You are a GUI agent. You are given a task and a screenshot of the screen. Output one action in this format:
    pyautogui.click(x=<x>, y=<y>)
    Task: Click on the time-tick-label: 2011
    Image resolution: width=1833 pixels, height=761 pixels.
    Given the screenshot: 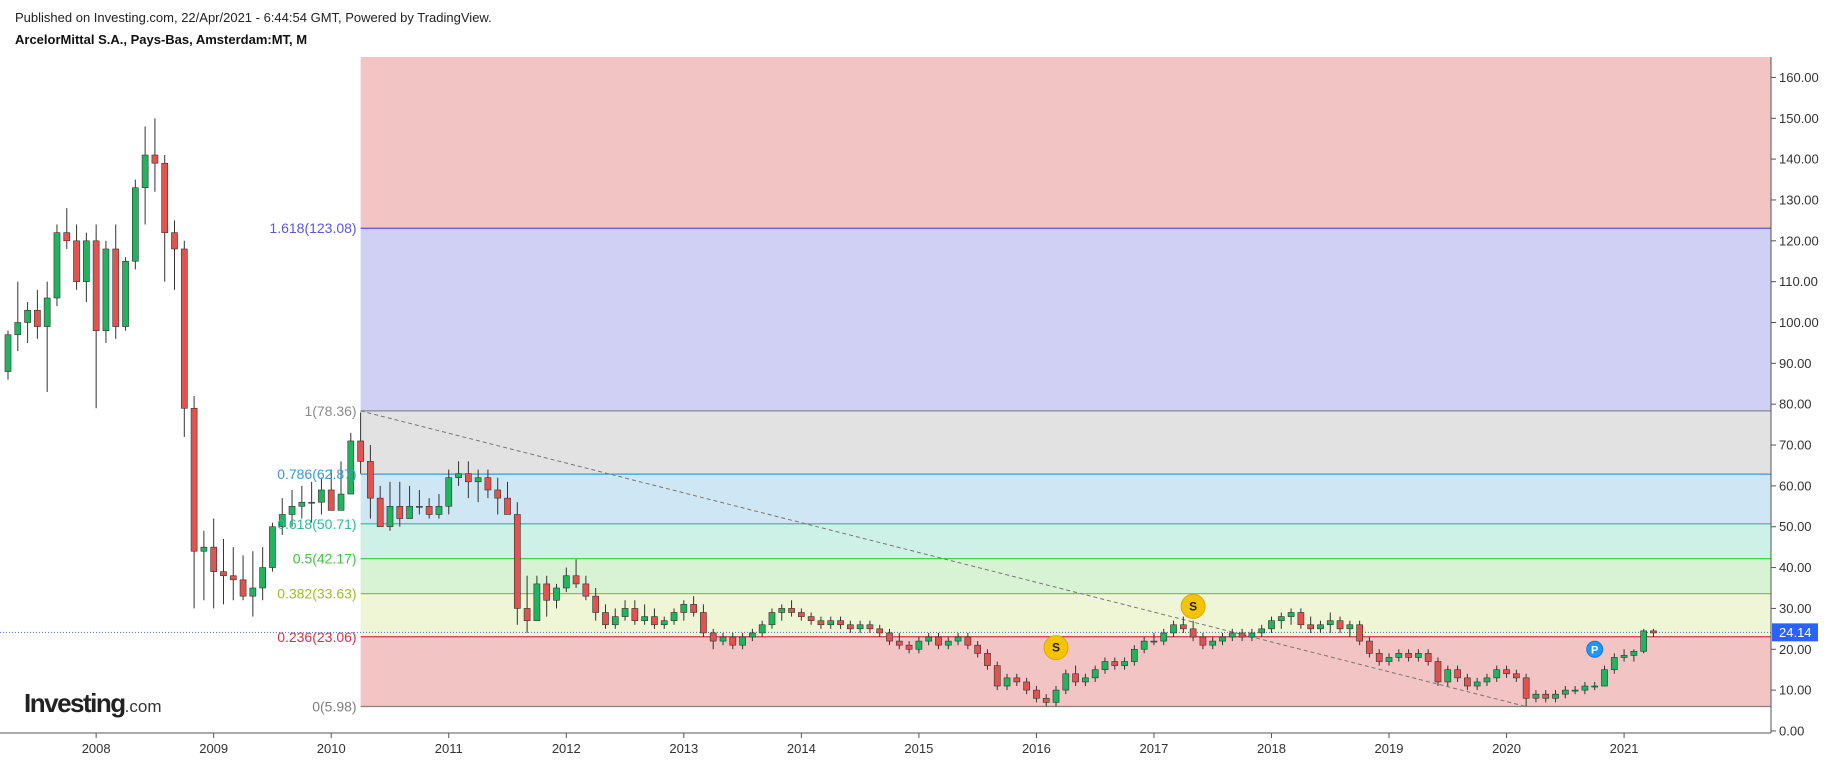 What is the action you would take?
    pyautogui.click(x=449, y=748)
    